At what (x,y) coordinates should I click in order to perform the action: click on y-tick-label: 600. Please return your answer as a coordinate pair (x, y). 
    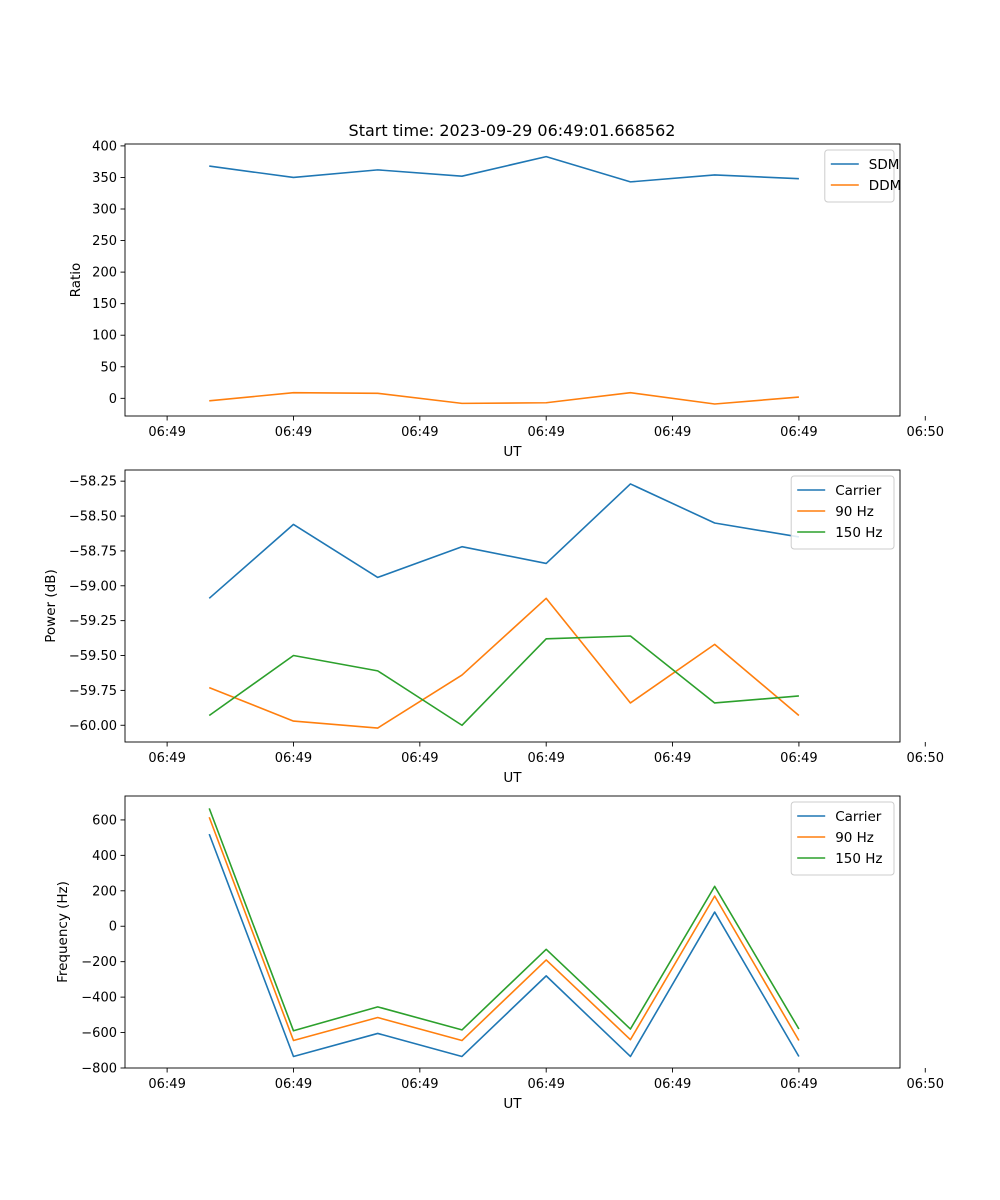
    Looking at the image, I should click on (104, 820).